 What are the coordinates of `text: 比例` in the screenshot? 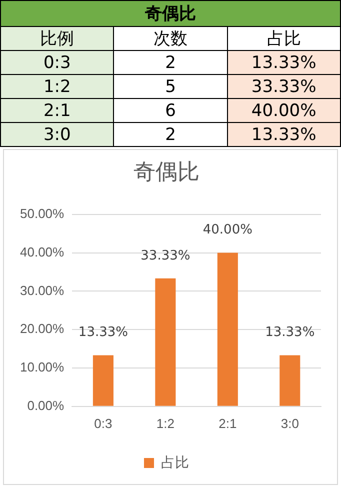 It's located at (57, 38).